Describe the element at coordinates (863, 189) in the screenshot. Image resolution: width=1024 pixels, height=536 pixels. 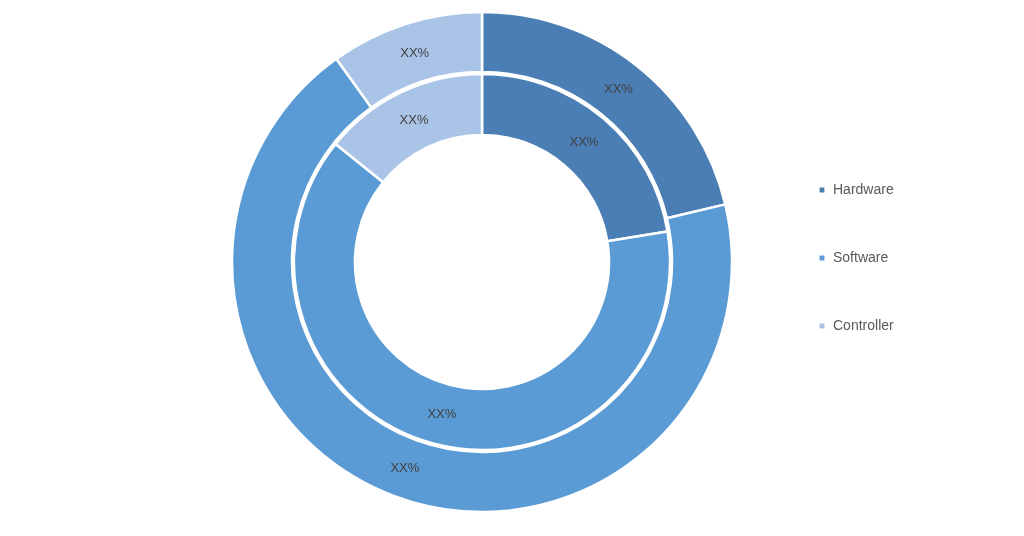
I see `legend-label: Hardware` at that location.